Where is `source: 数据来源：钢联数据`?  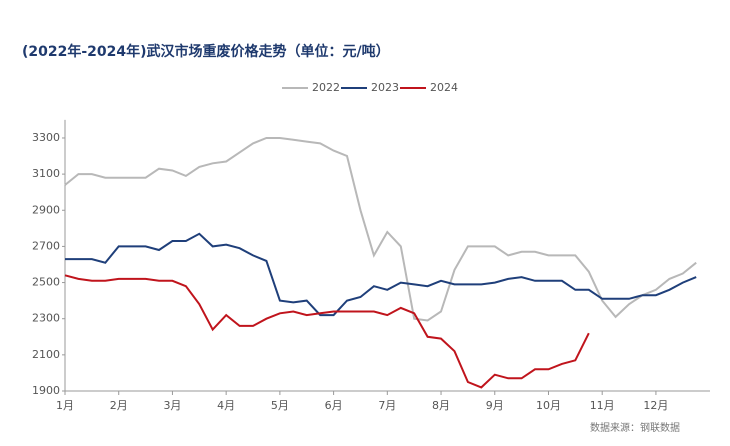 source: 数据来源：钢联数据 is located at coordinates (635, 427).